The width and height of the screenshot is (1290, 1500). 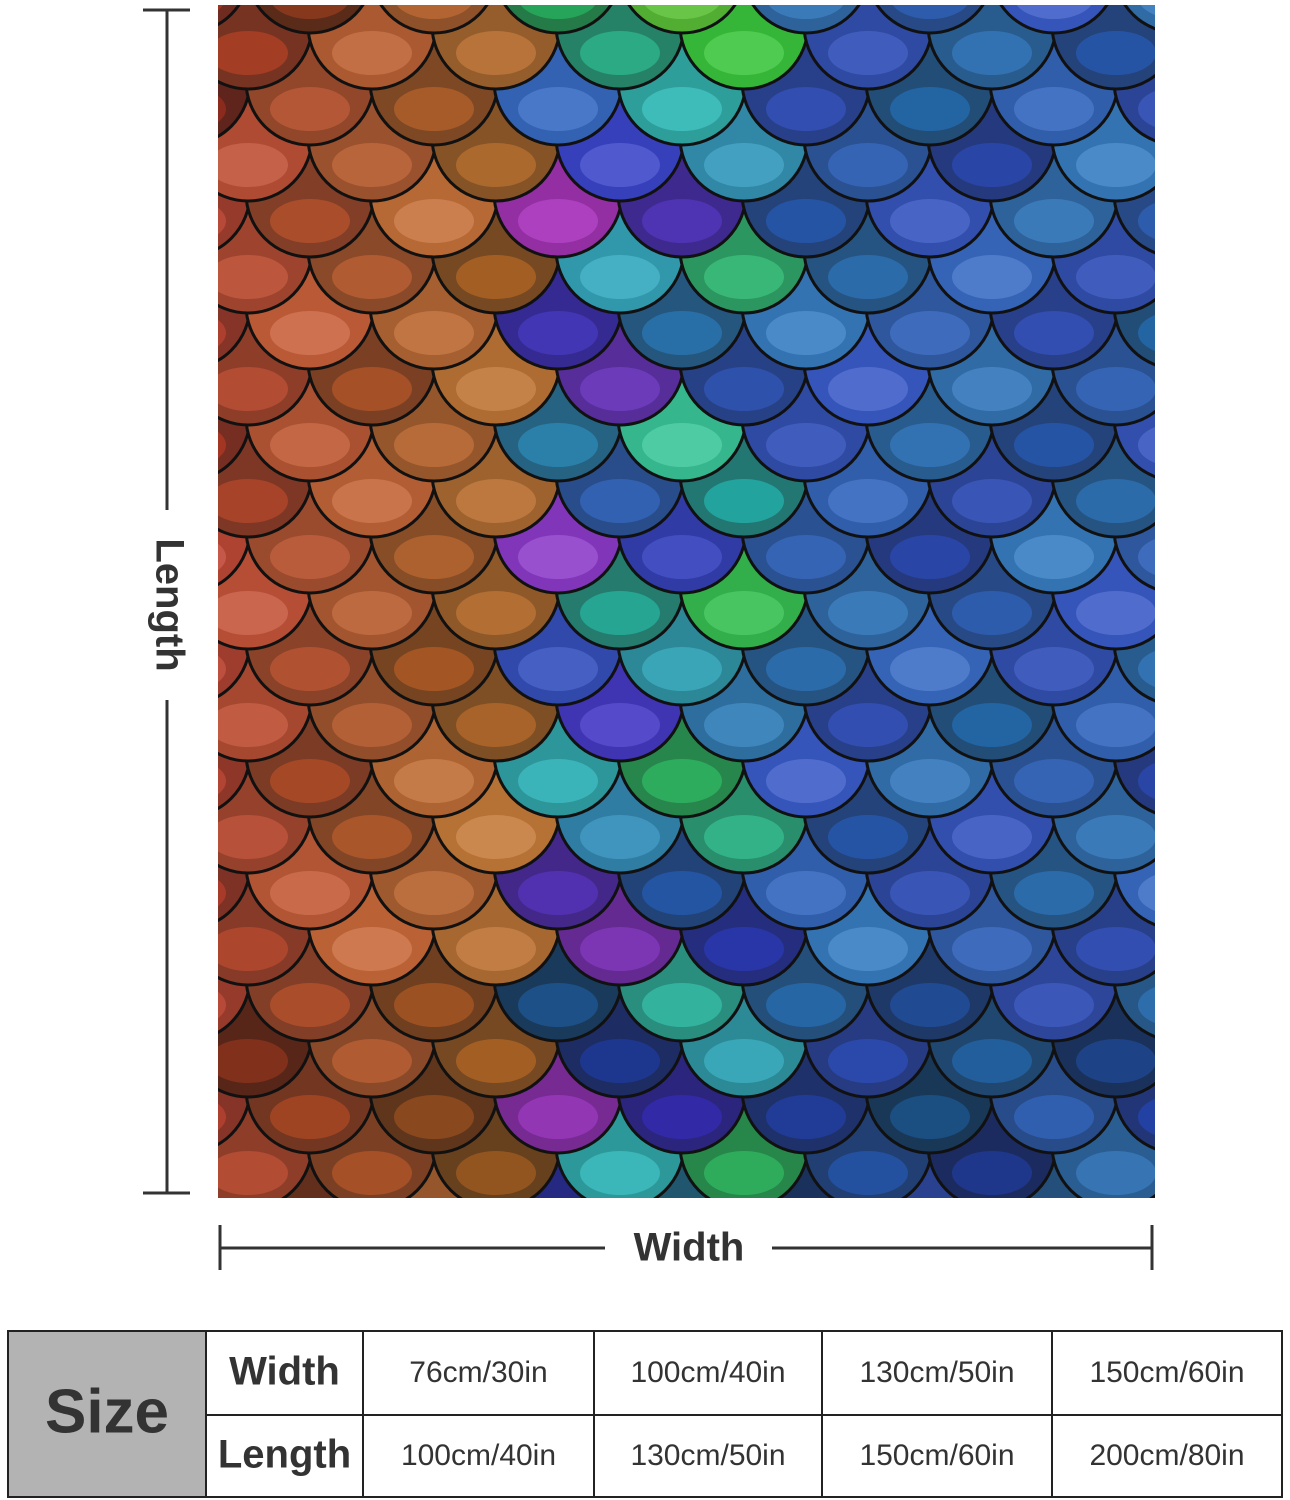 I want to click on length-dimension, so click(x=166, y=601).